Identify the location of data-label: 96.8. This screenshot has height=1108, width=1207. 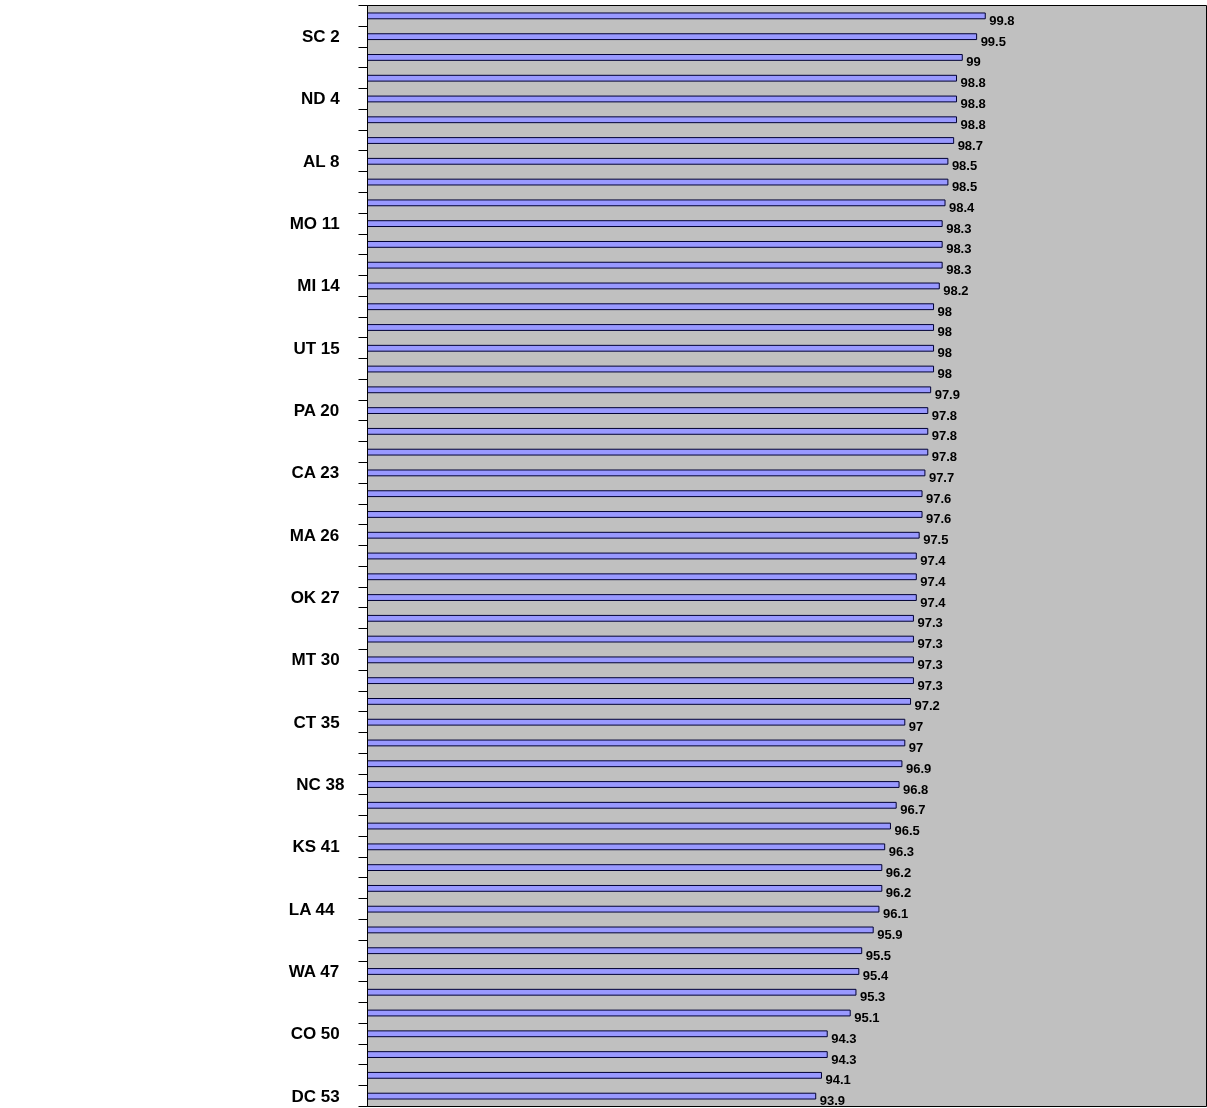
(916, 789).